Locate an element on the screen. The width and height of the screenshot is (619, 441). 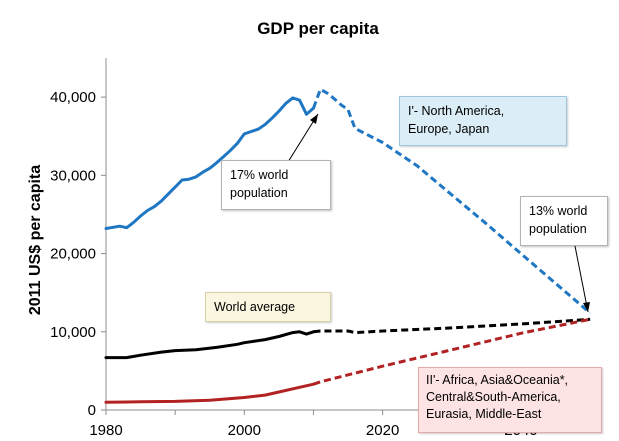
y-tick-label: 0 is located at coordinates (92, 410).